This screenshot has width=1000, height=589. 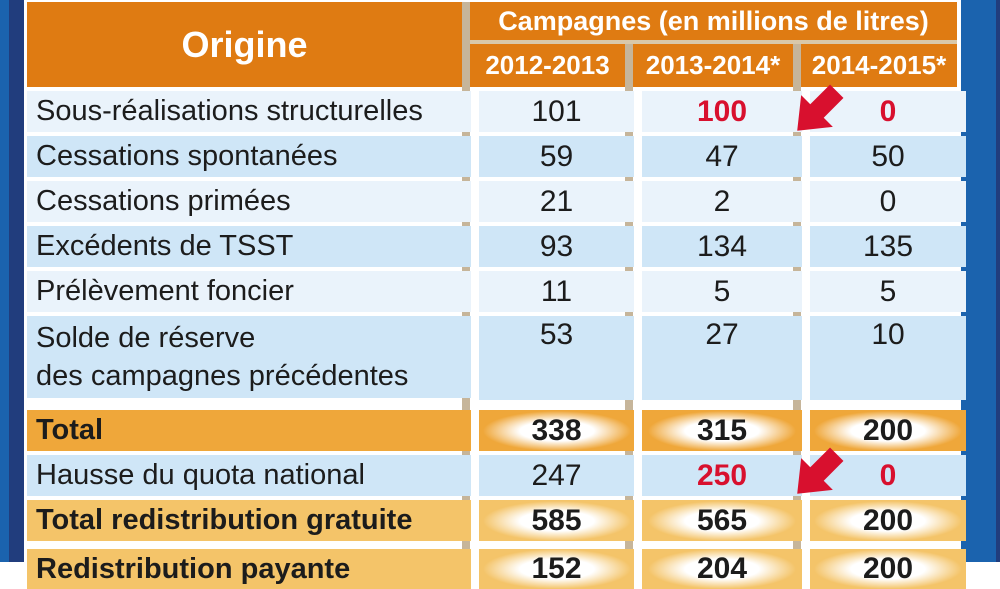 I want to click on table-row-total: Redistribution payante 152 204 200, so click(x=496, y=569).